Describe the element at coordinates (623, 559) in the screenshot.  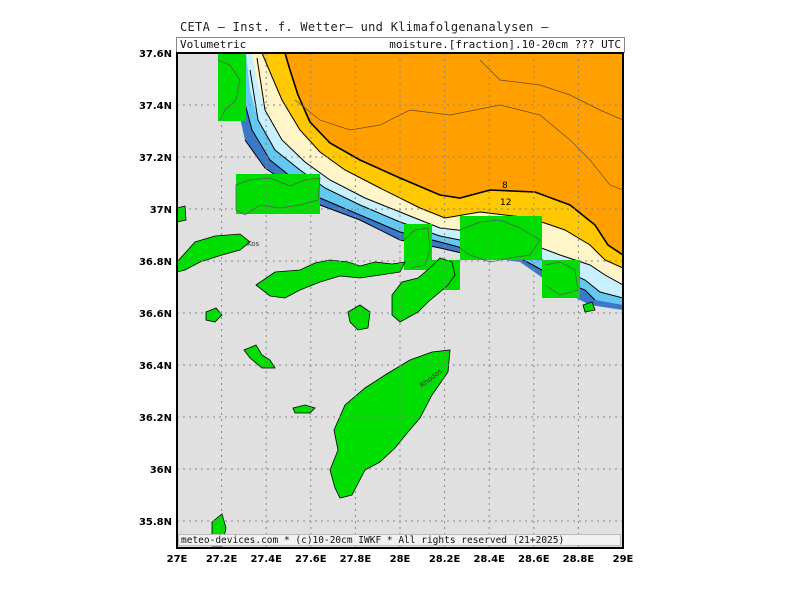
I see `x-tick-label: 29E` at that location.